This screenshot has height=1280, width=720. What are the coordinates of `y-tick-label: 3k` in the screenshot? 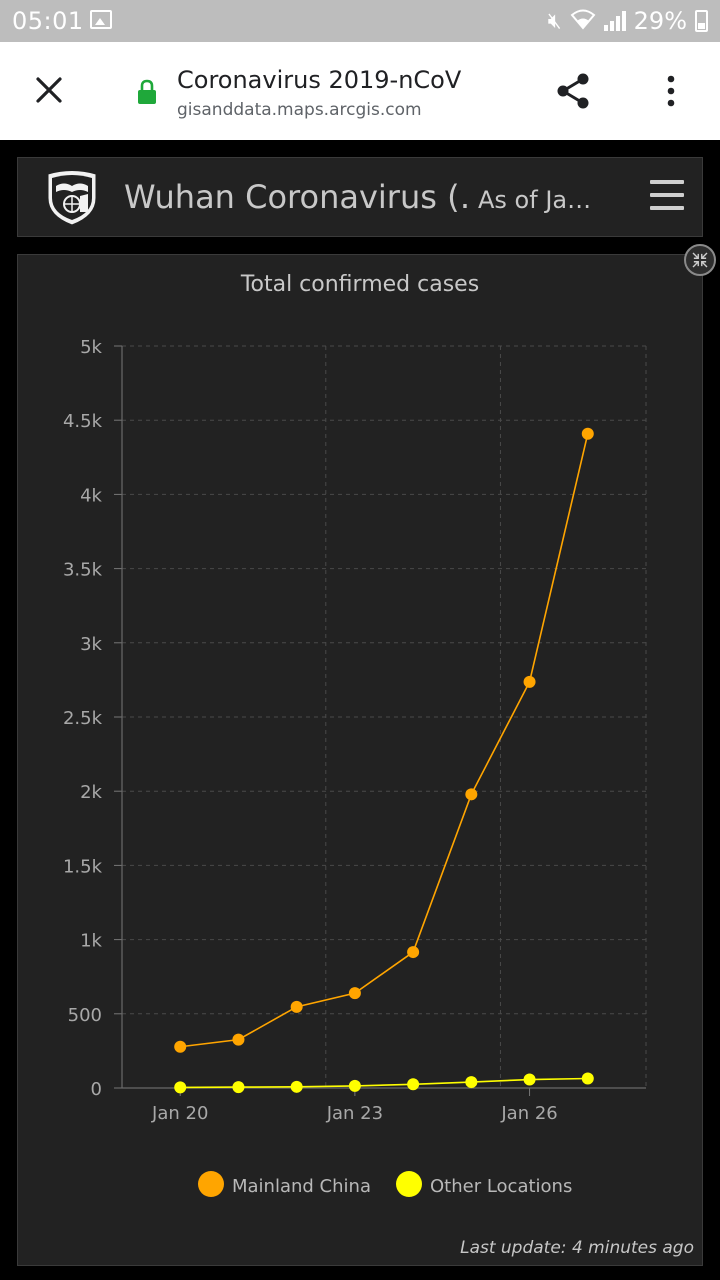 It's located at (91, 644).